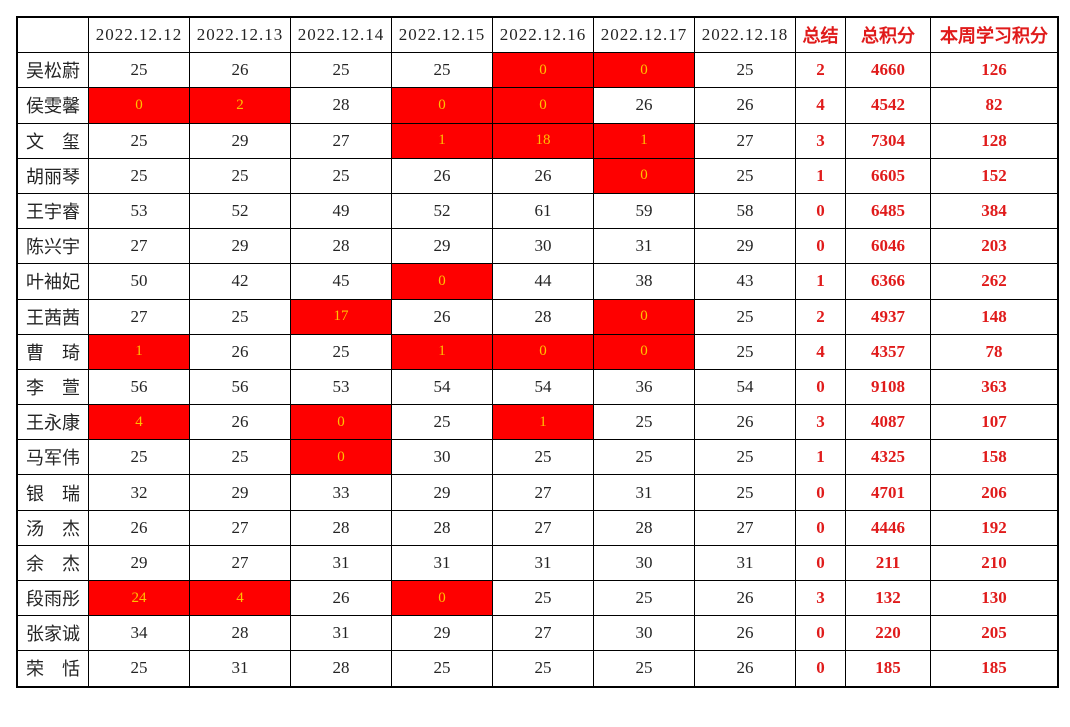 This screenshot has width=1070, height=727. Describe the element at coordinates (442, 35) in the screenshot. I see `date-header-cell: 2022.12.15` at that location.